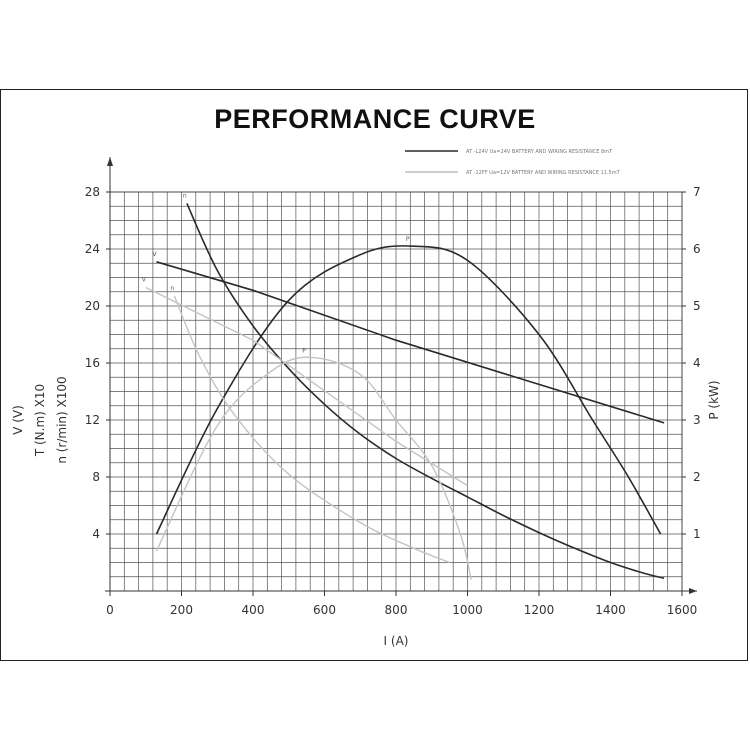  What do you see at coordinates (697, 420) in the screenshot?
I see `y-right-tick-label: 3` at bounding box center [697, 420].